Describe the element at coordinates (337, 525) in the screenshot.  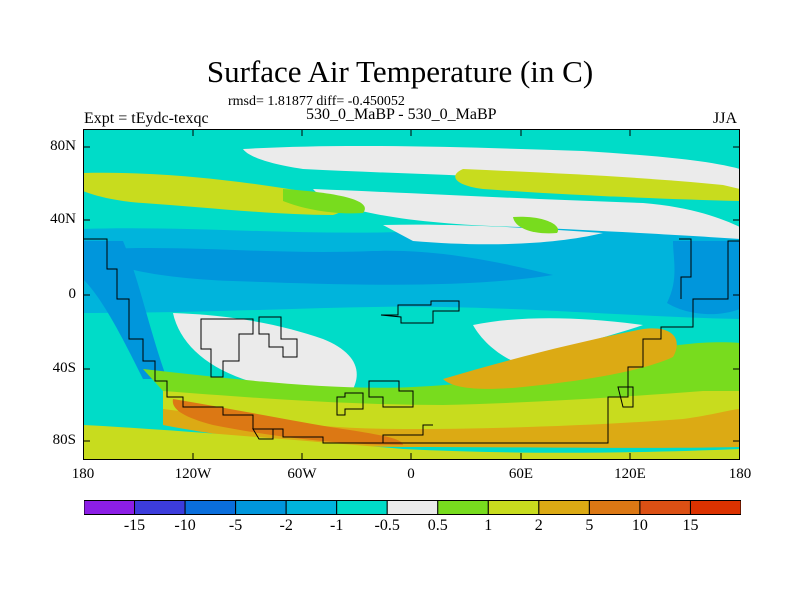
I see `colorbar-label: -1` at that location.